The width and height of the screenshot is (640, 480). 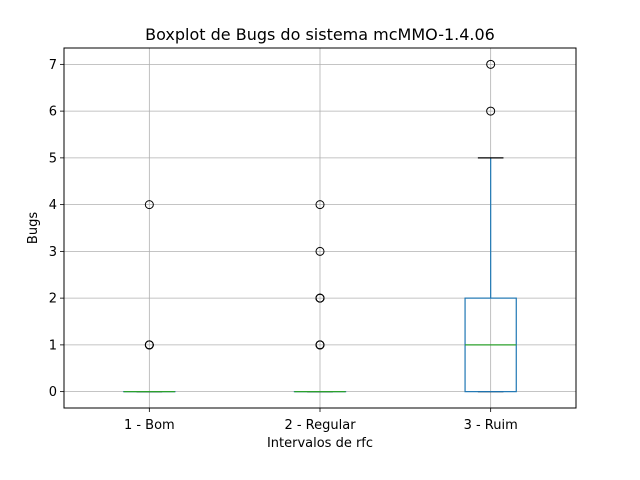 What do you see at coordinates (33, 228) in the screenshot?
I see `y-axis-label: Bugs` at bounding box center [33, 228].